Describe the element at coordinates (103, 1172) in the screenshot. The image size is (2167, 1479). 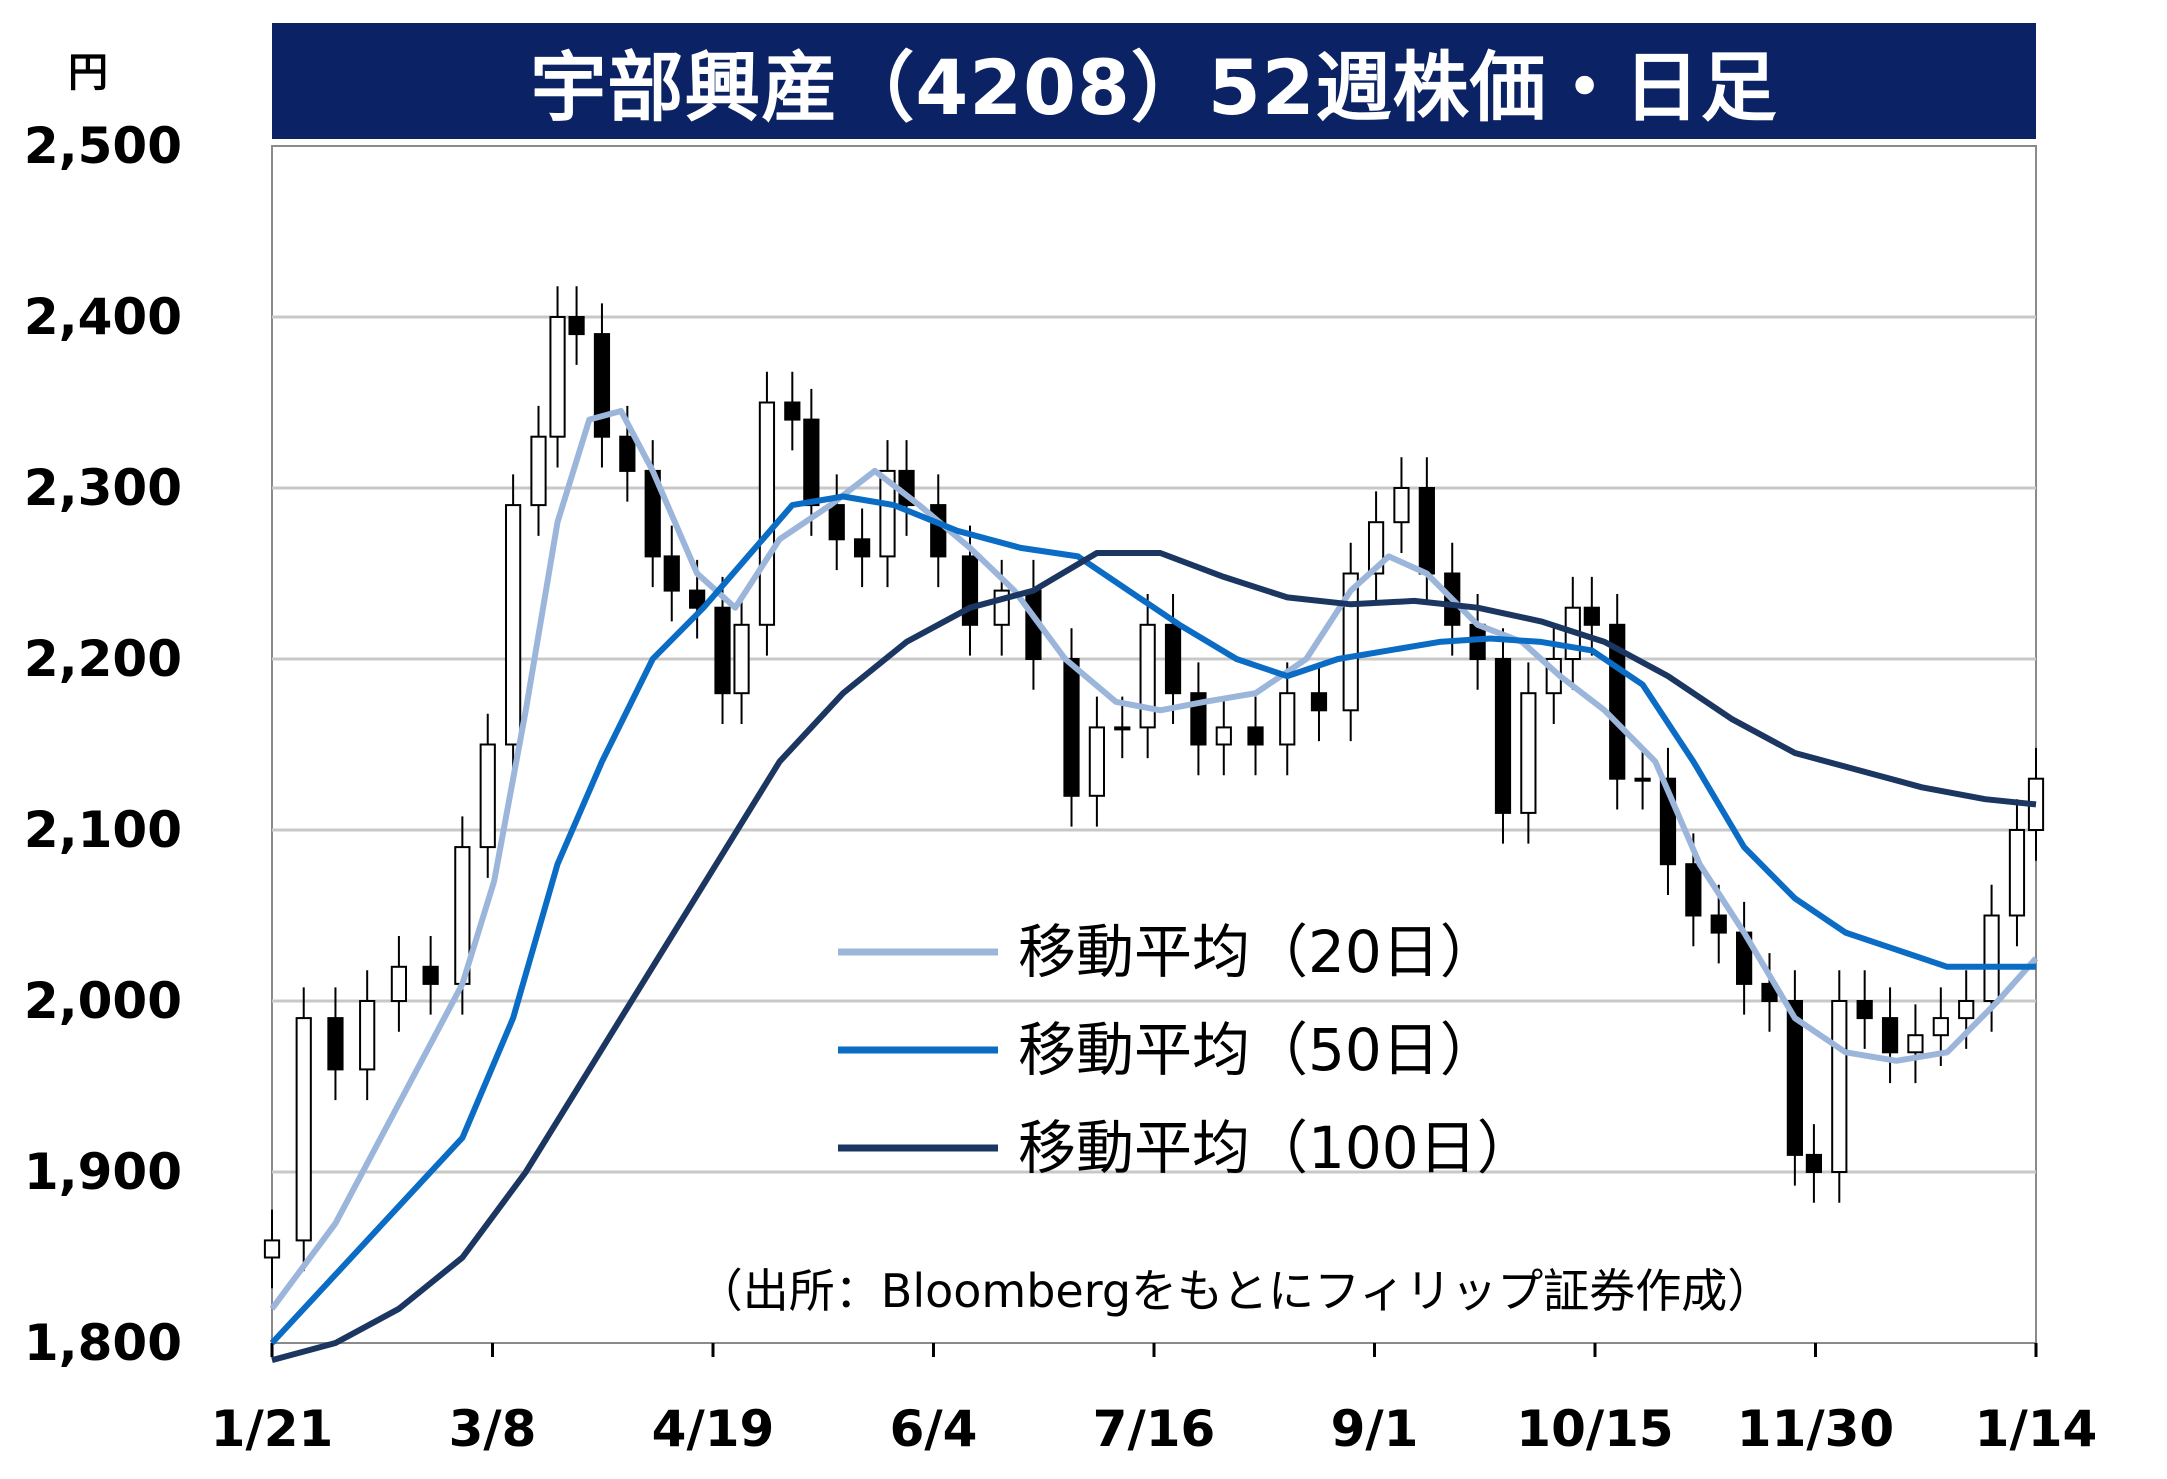
I see `y-tick-label: 1,900` at that location.